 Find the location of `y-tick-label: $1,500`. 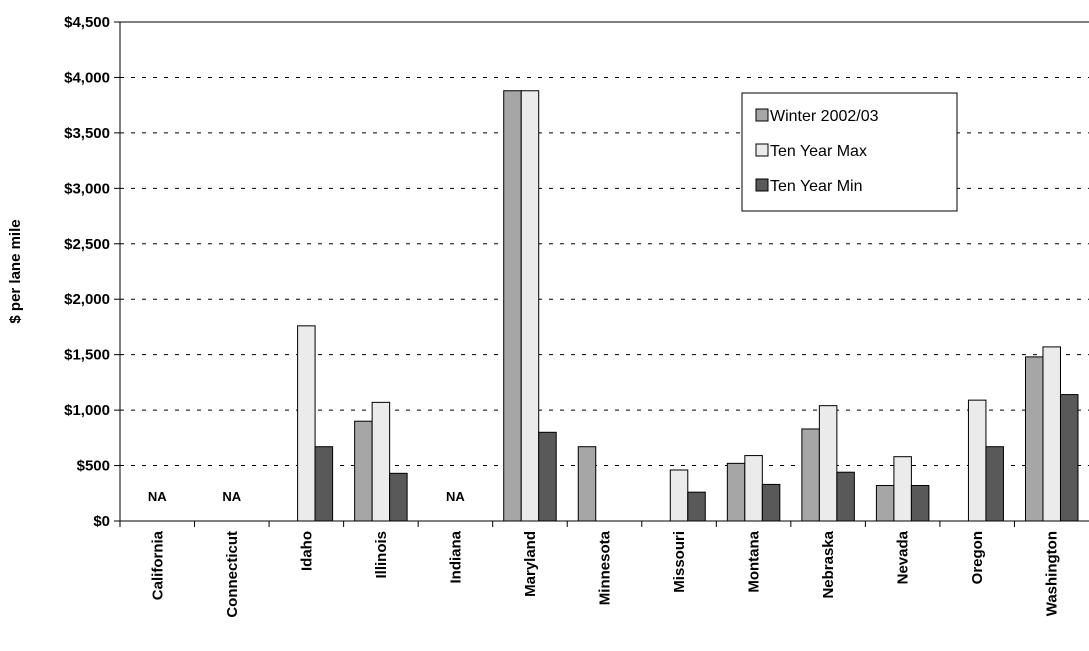

y-tick-label: $1,500 is located at coordinates (87, 355).